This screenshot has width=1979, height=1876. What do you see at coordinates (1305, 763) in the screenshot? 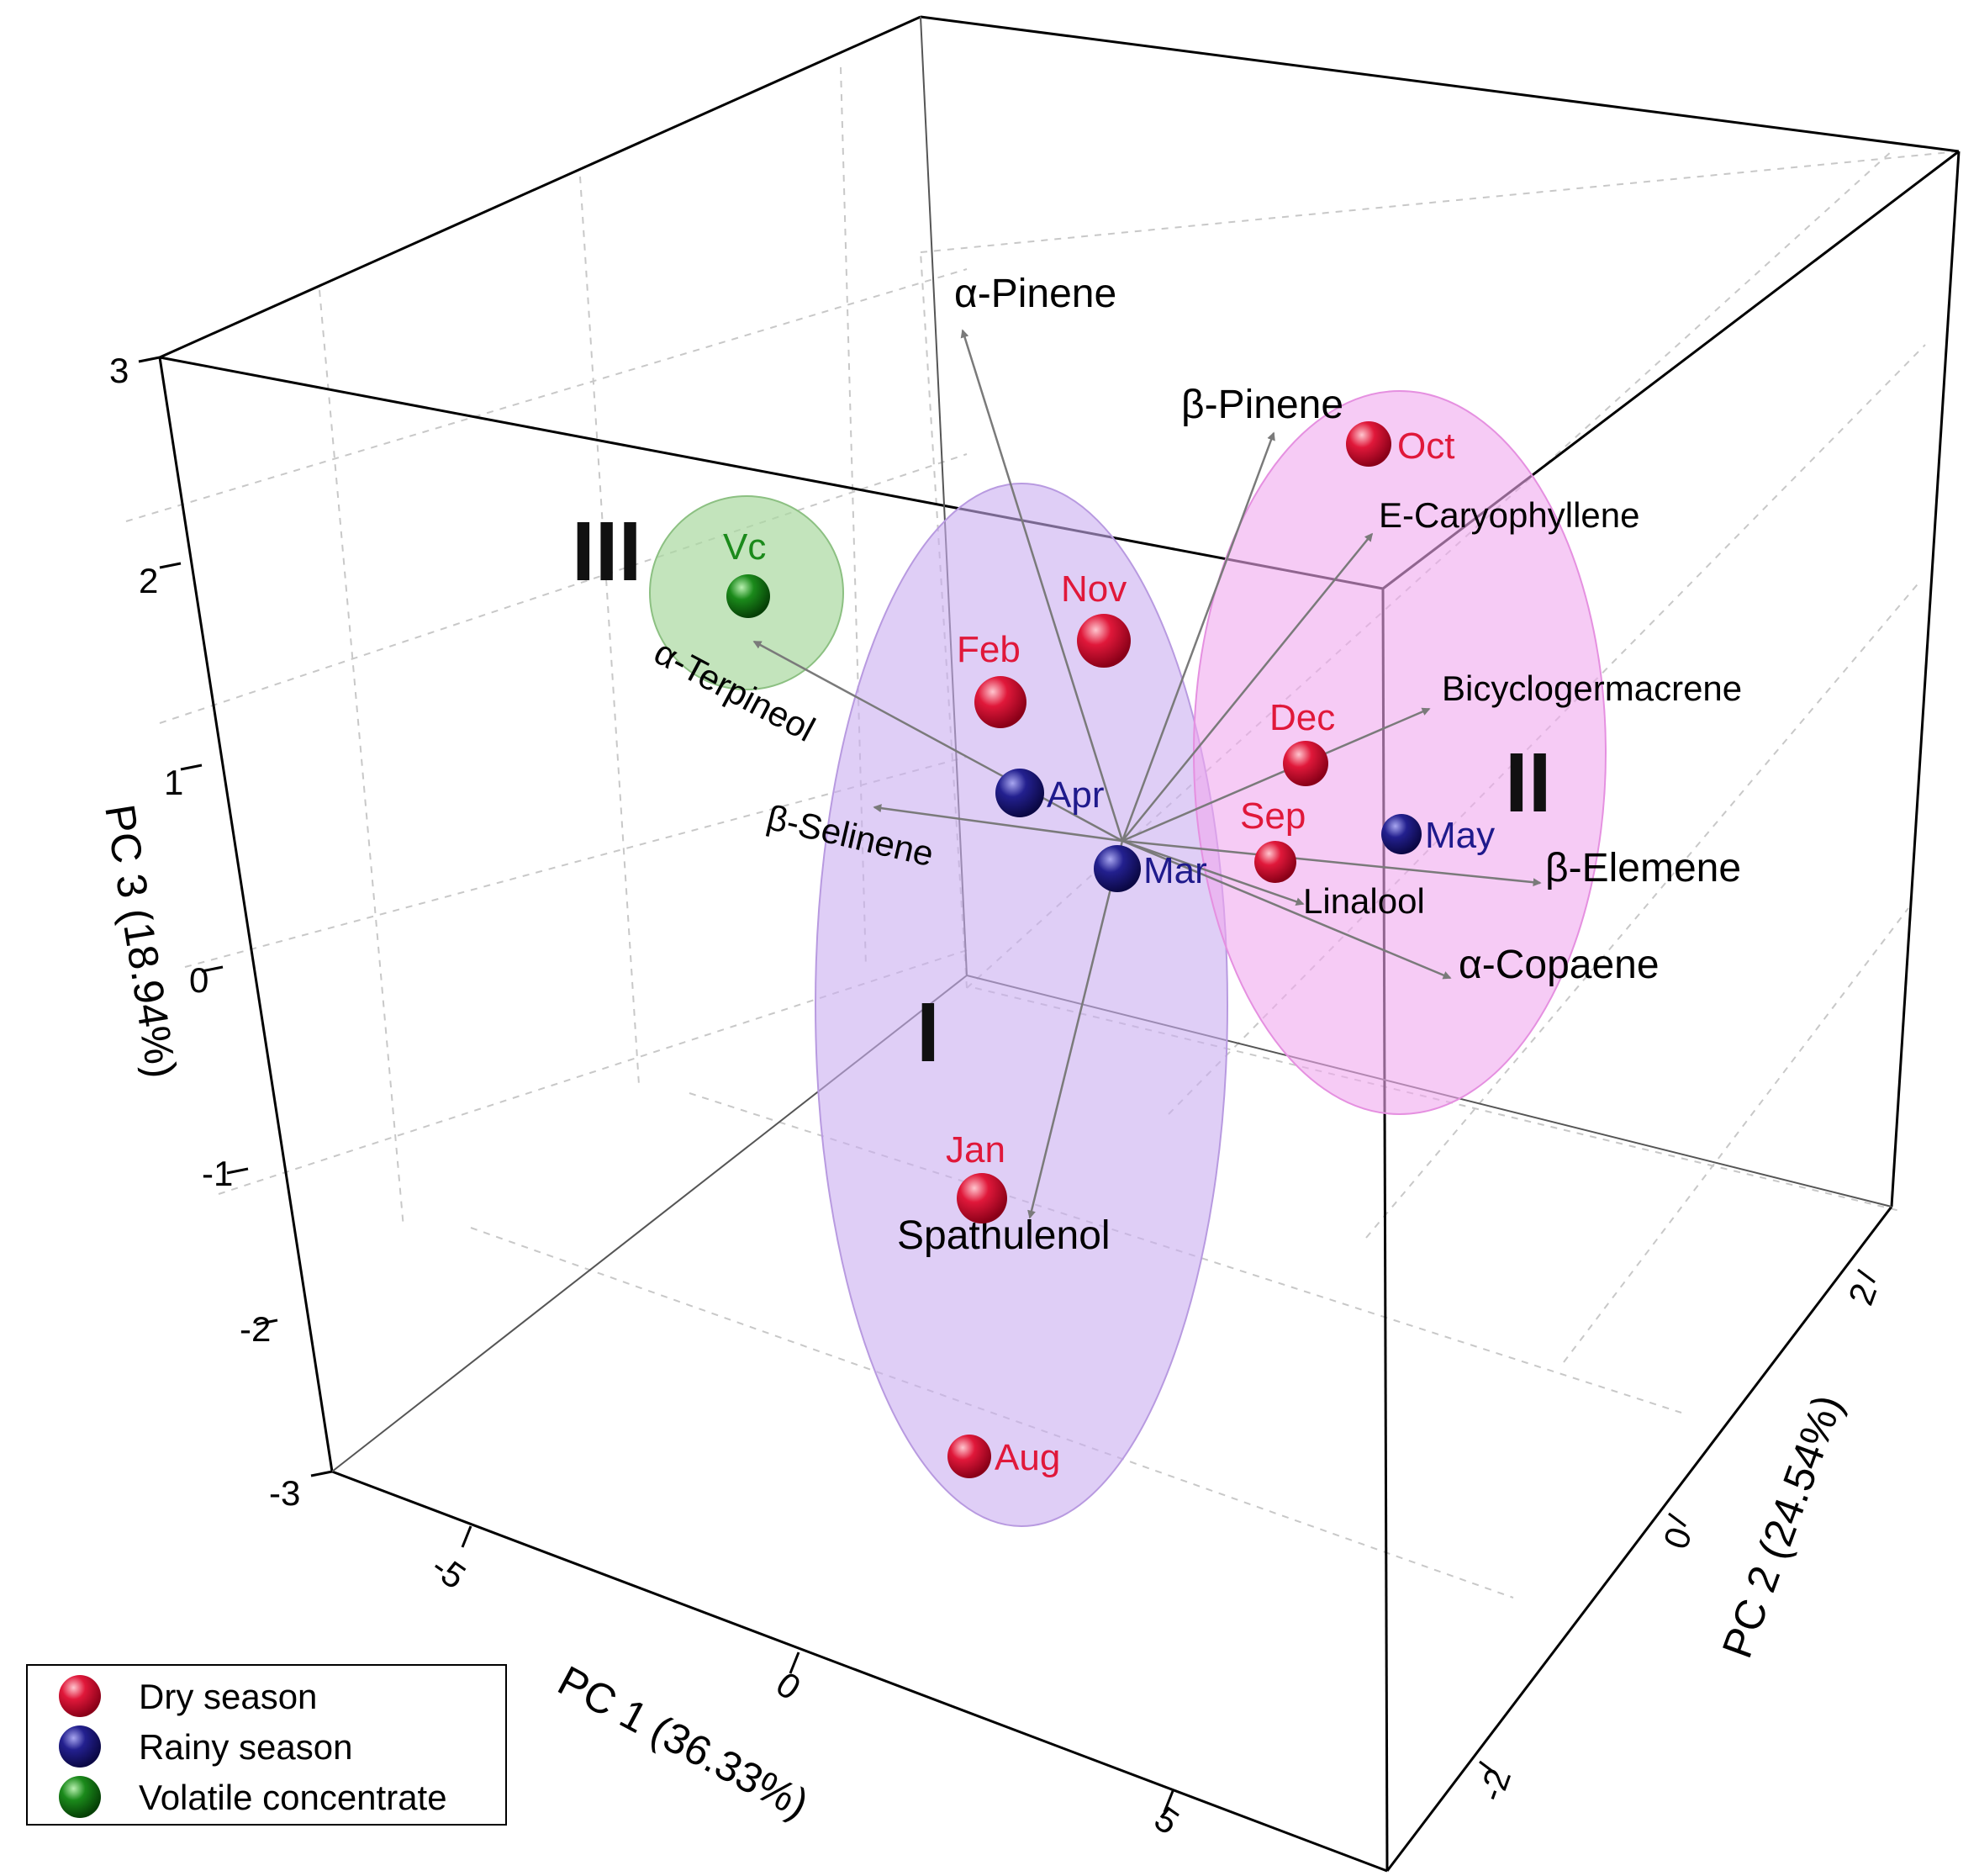
I see `point-dec` at bounding box center [1305, 763].